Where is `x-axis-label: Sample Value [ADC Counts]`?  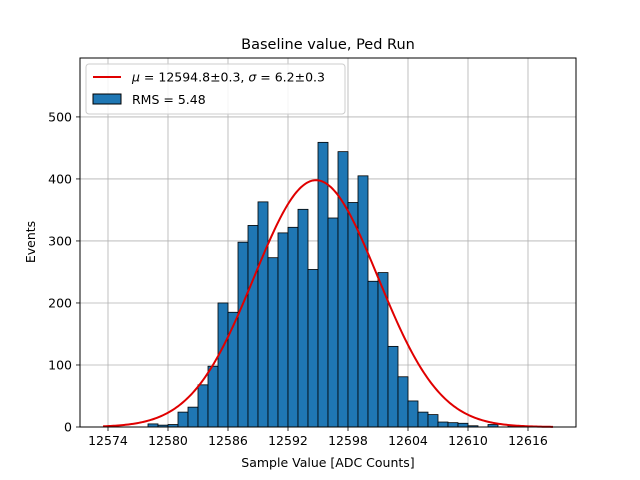
x-axis-label: Sample Value [ADC Counts] is located at coordinates (327, 462).